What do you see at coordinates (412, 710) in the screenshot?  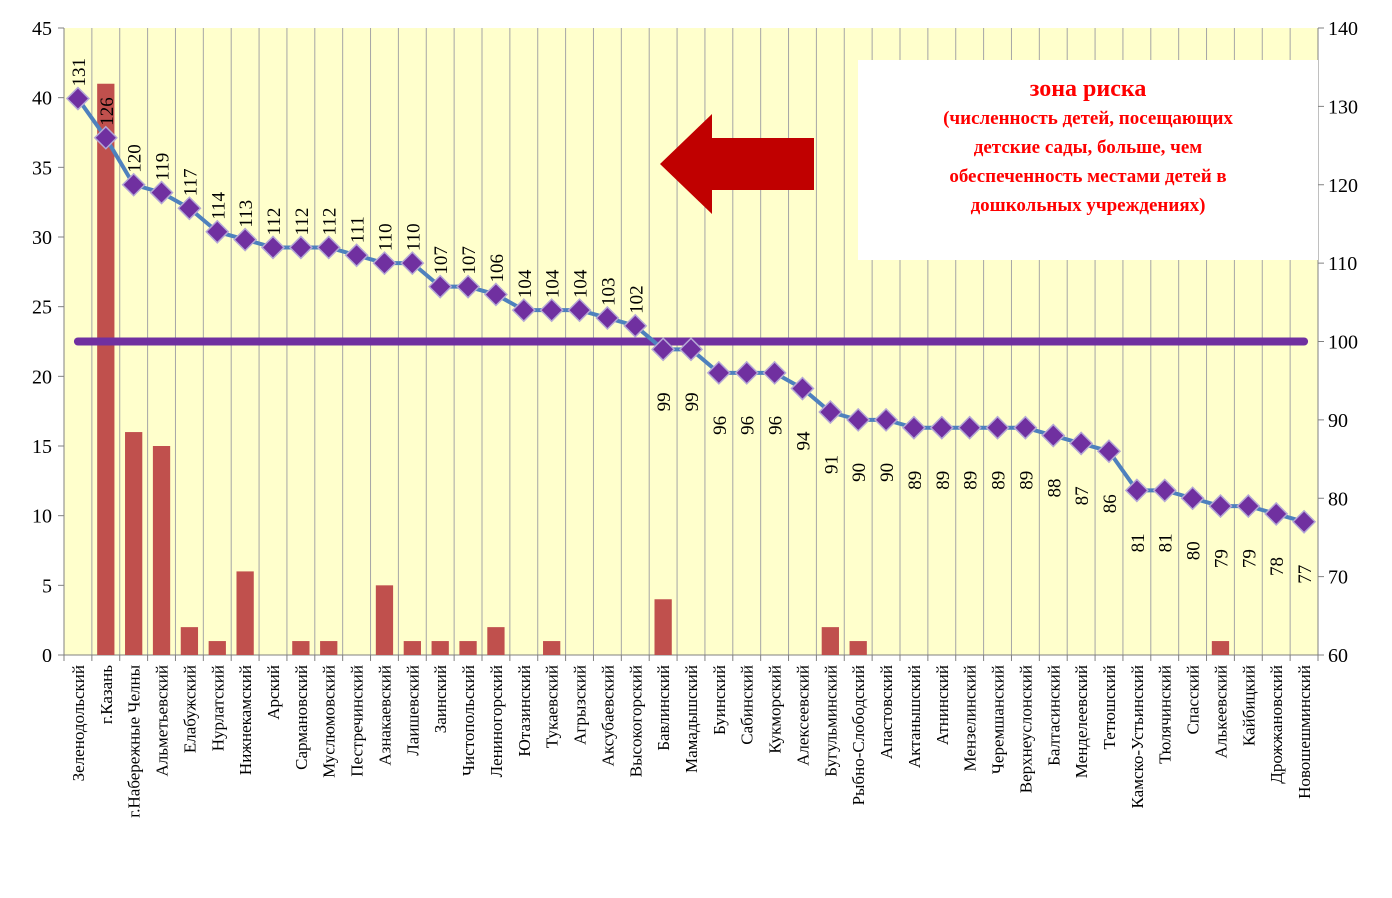 I see `category-label: Лаишевский` at bounding box center [412, 710].